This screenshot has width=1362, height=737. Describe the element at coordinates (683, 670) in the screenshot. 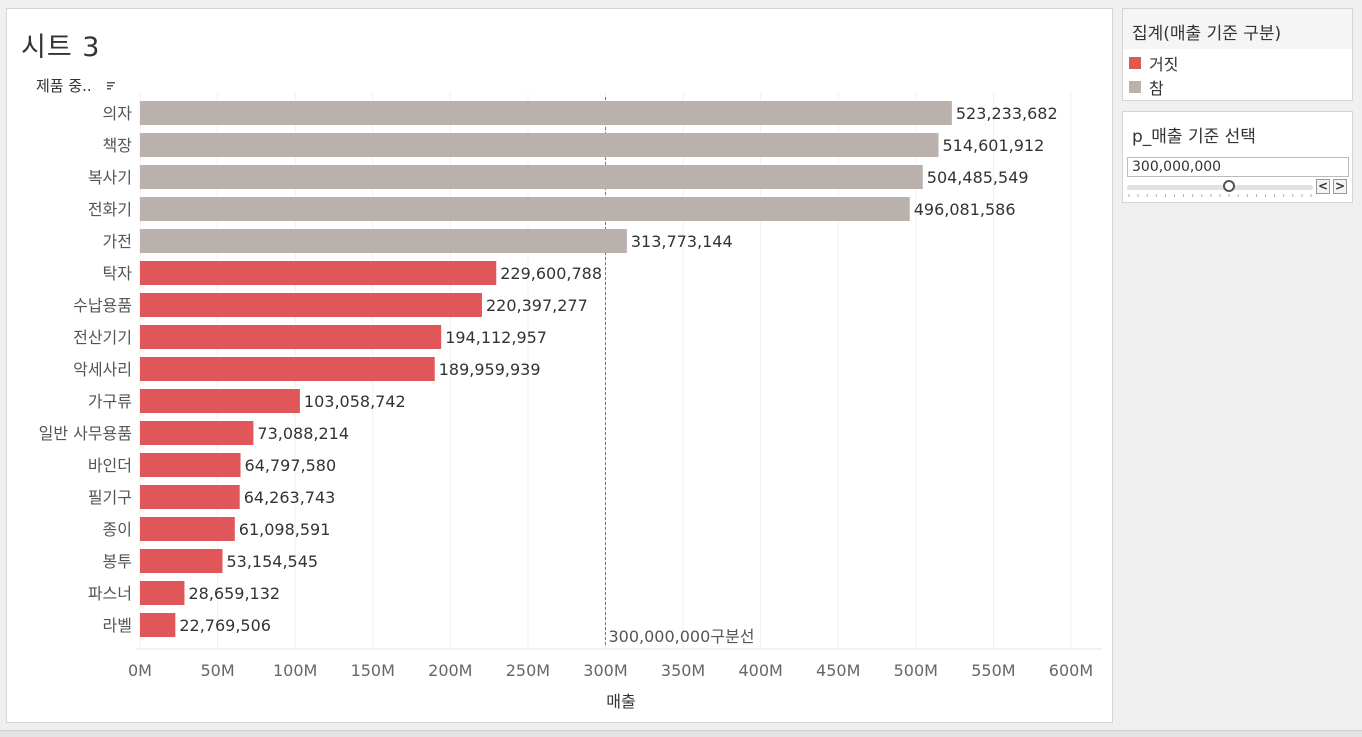

I see `x-tick-label: 350M` at that location.